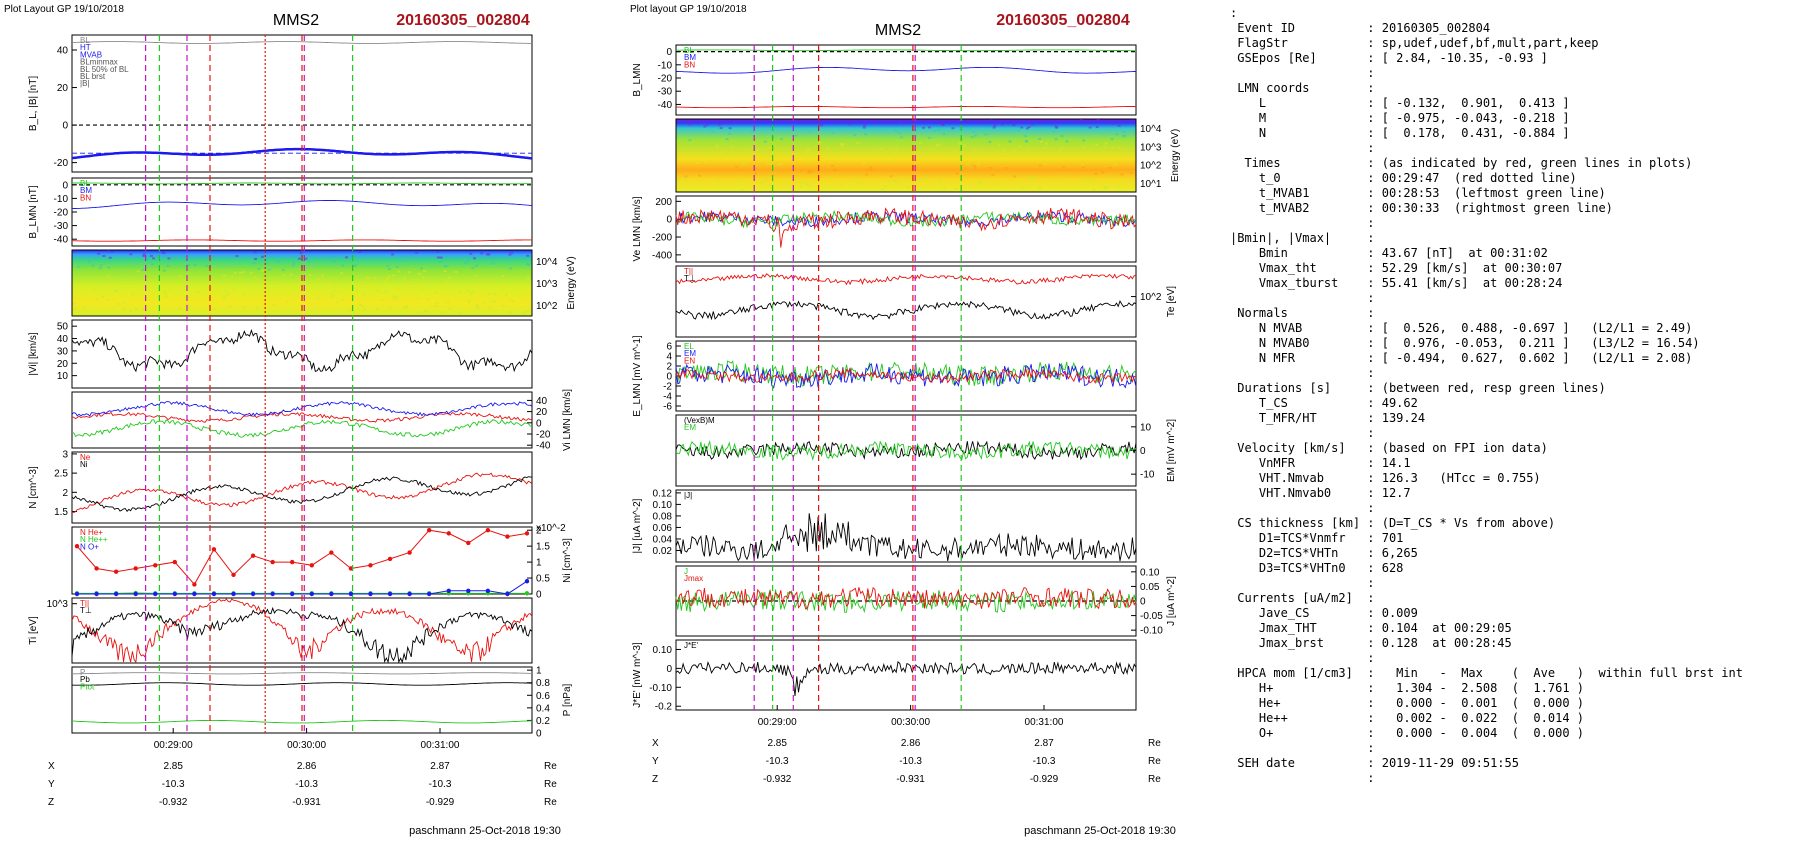  Describe the element at coordinates (688, 495) in the screenshot. I see `legend-entry: |J|` at that location.